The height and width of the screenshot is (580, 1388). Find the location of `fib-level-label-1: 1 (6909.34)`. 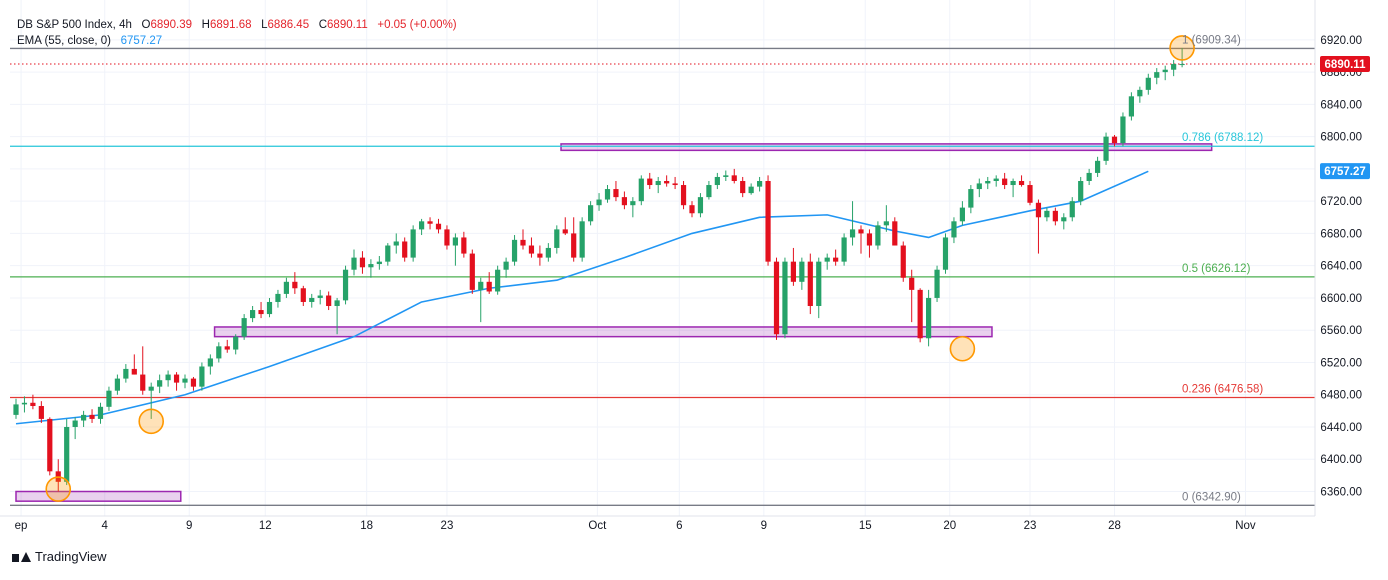

fib-level-label-1: 1 (6909.34) is located at coordinates (1211, 40).